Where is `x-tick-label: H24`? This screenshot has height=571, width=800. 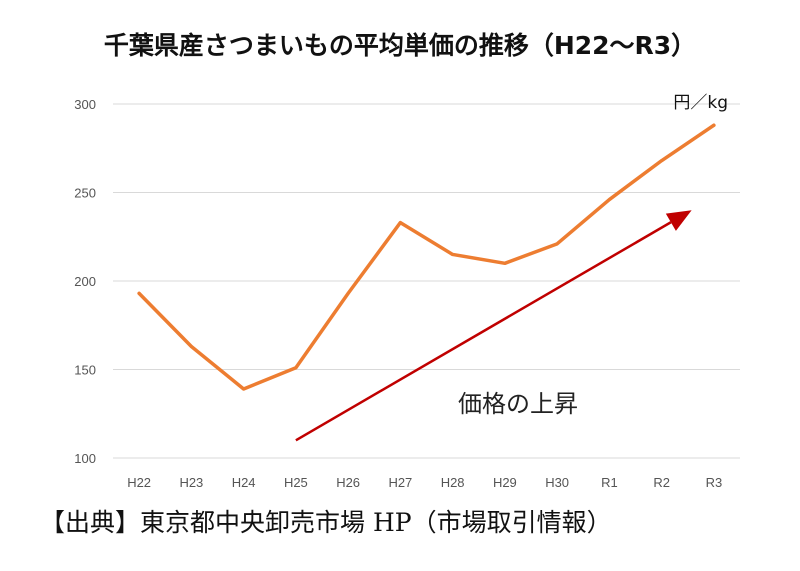 x-tick-label: H24 is located at coordinates (244, 482).